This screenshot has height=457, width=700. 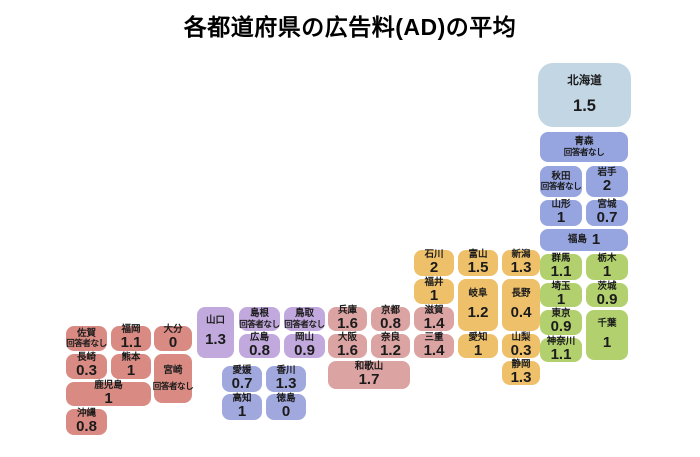 What do you see at coordinates (86, 333) in the screenshot?
I see `pref-label: 佐賀` at bounding box center [86, 333].